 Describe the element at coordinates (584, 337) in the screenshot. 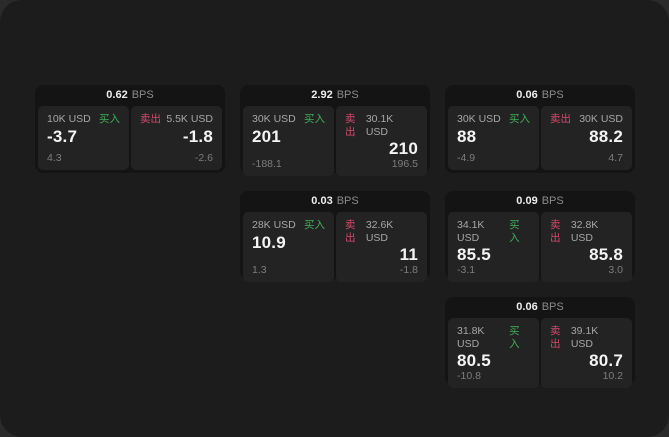

I see `sell-amount: 39.1K USD` at that location.